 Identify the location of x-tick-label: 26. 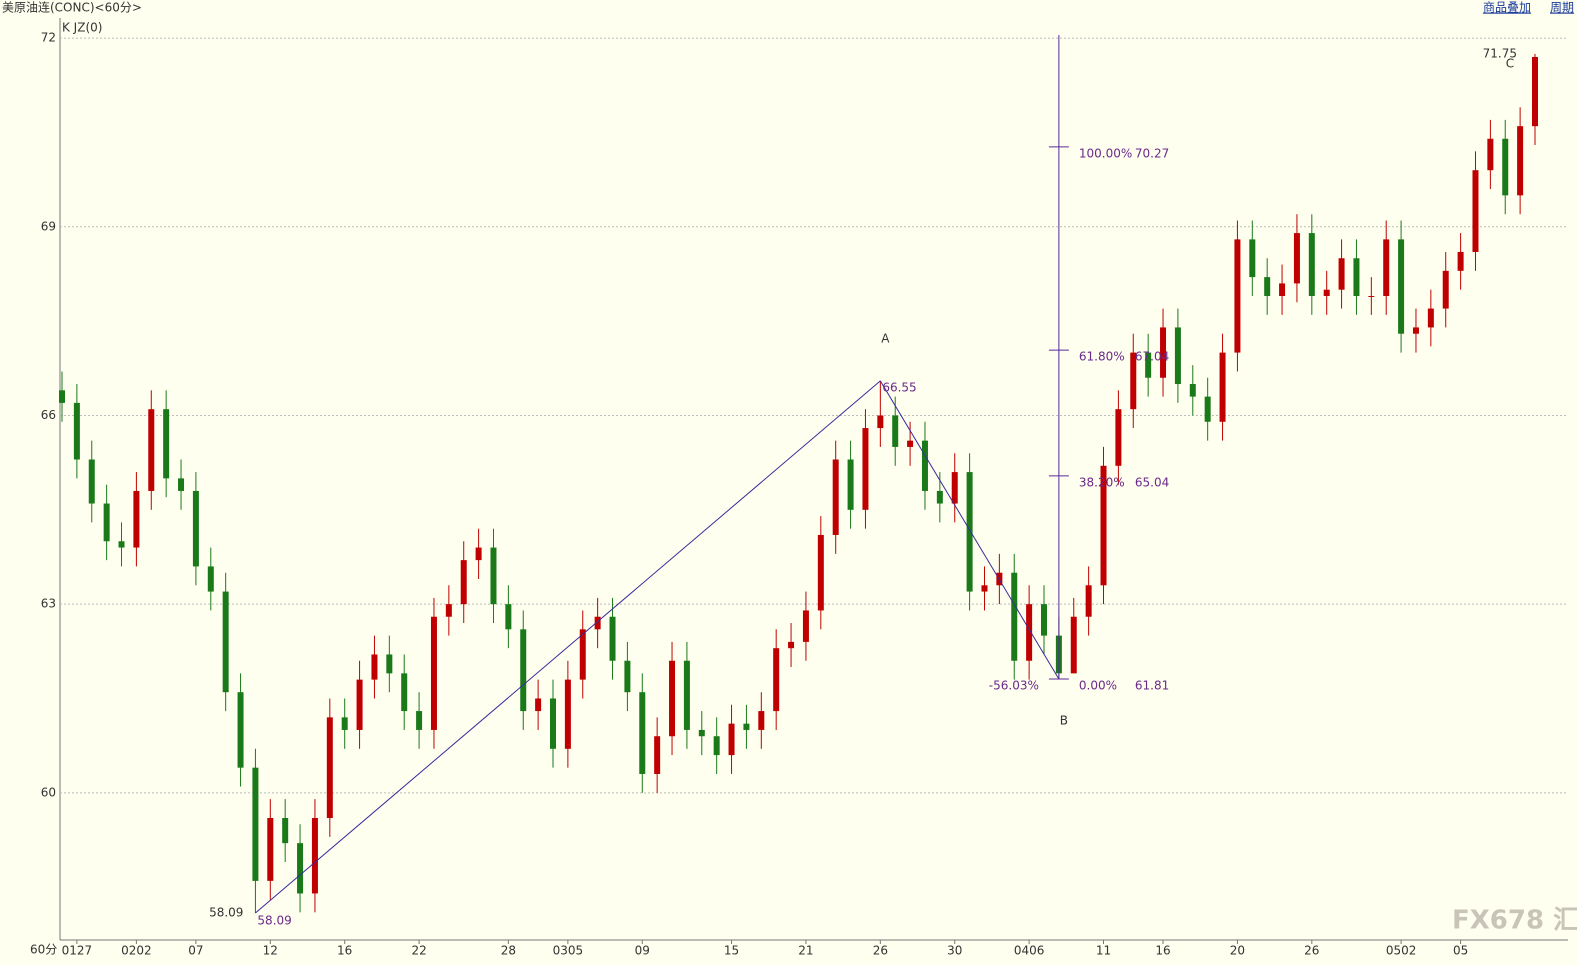
(880, 951).